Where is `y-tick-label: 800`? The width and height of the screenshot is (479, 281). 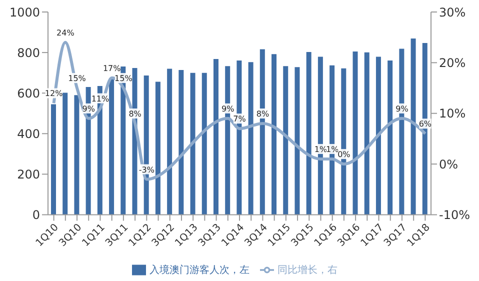
y-tick-label: 800 is located at coordinates (28, 53).